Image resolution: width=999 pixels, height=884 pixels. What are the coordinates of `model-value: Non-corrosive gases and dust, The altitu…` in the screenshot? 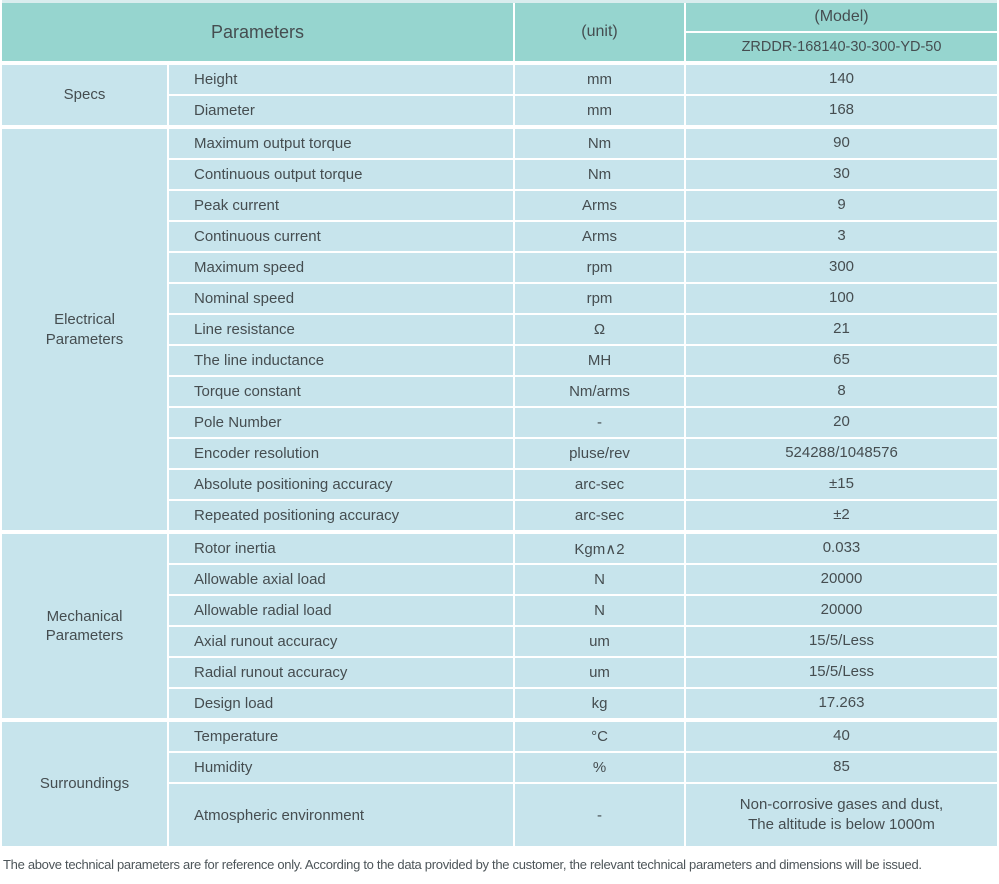 It's located at (841, 815).